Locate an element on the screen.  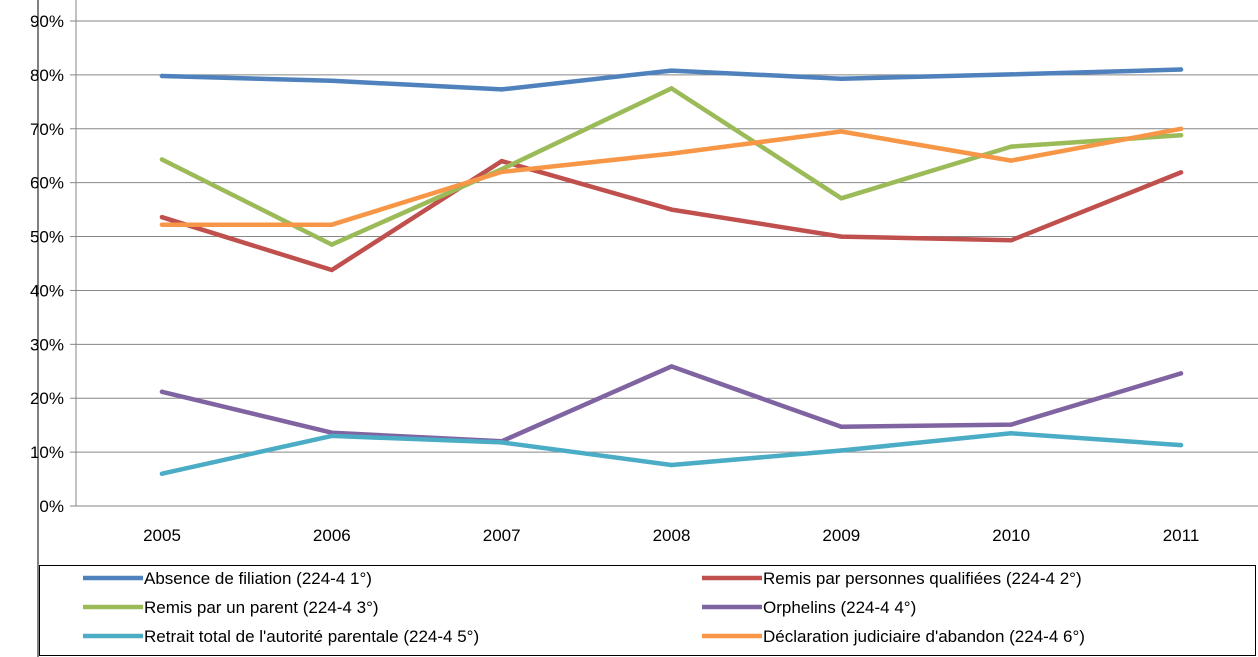
y-tick-label: 0% is located at coordinates (51, 506).